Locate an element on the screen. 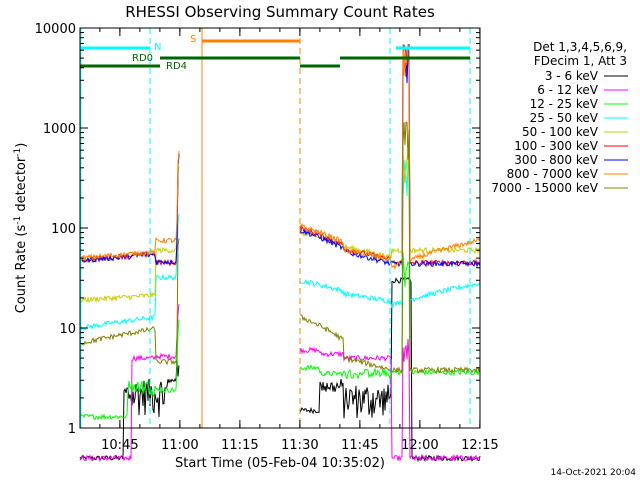 The image size is (640, 480). mode-label: RD4 is located at coordinates (176, 66).